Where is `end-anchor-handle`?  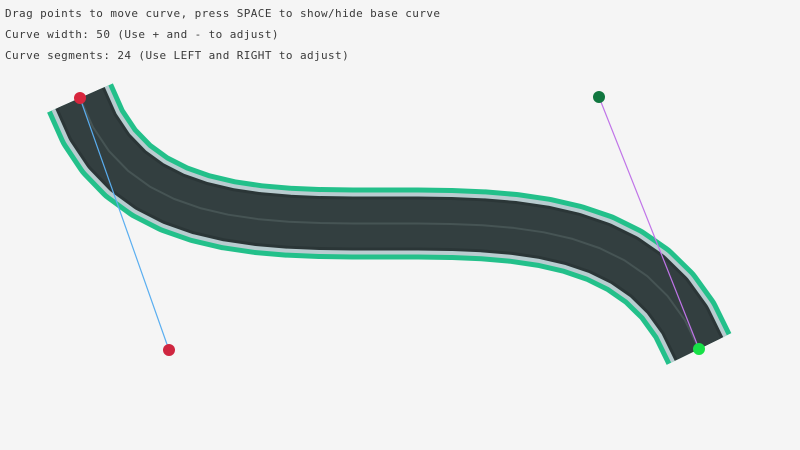
end-anchor-handle is located at coordinates (699, 349).